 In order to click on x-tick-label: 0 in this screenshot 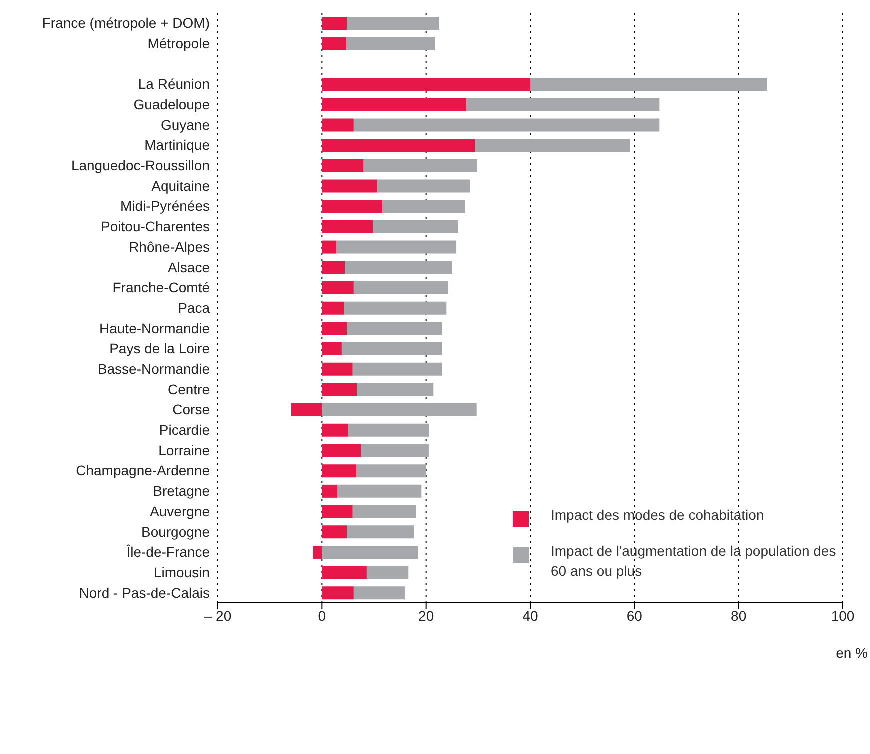, I will do `click(322, 616)`.